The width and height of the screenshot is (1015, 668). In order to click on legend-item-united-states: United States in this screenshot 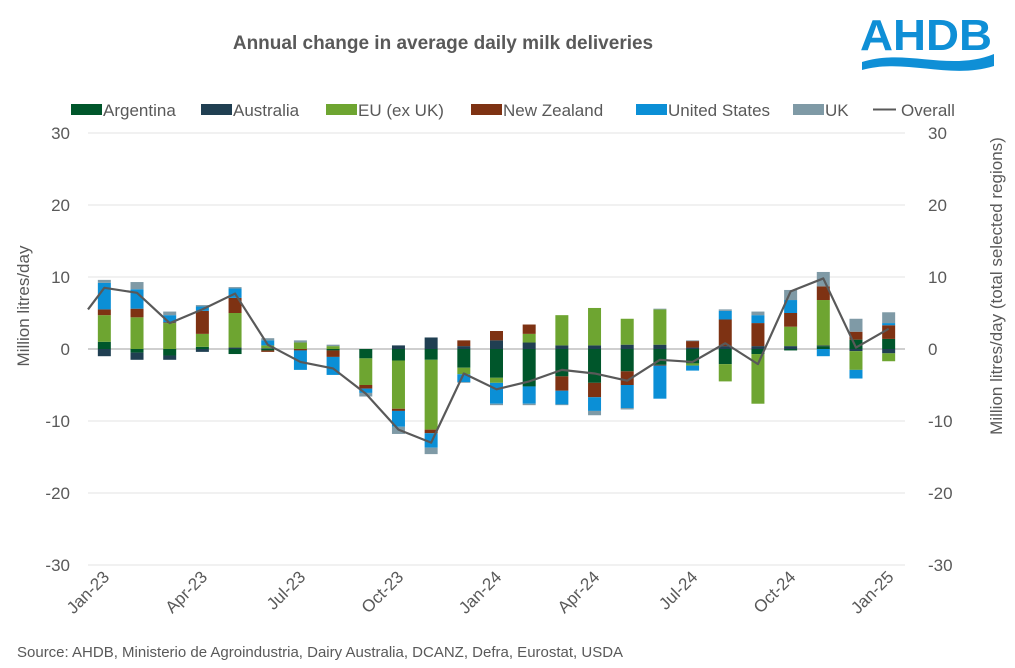, I will do `click(703, 110)`.